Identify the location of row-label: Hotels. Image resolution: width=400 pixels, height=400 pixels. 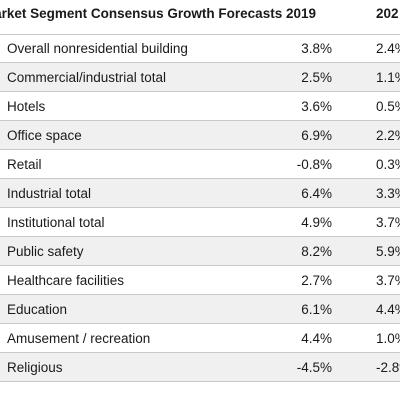
(26, 106).